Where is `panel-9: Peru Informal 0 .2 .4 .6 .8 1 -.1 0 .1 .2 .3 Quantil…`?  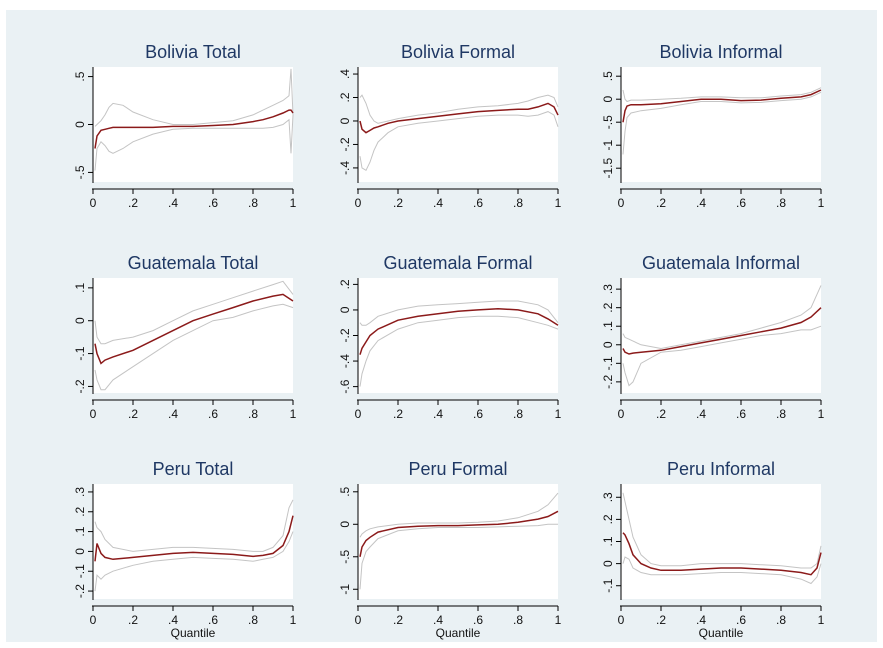 panel-9: Peru Informal 0 .2 .4 .6 .8 1 -.1 0 .1 .2 .3 Quantil… is located at coordinates (713, 549).